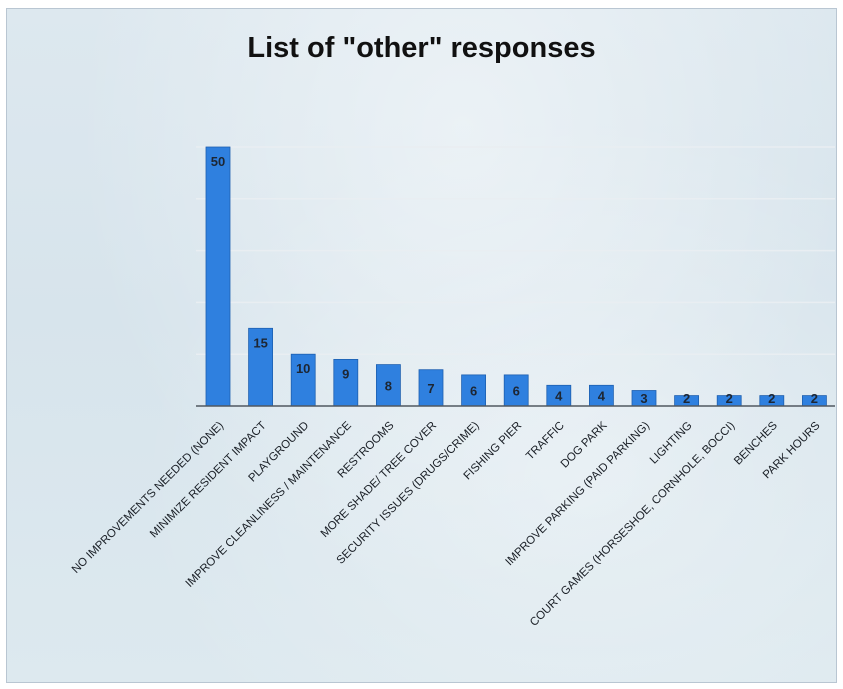  What do you see at coordinates (421, 48) in the screenshot?
I see `chart-title: List of "other" responses` at bounding box center [421, 48].